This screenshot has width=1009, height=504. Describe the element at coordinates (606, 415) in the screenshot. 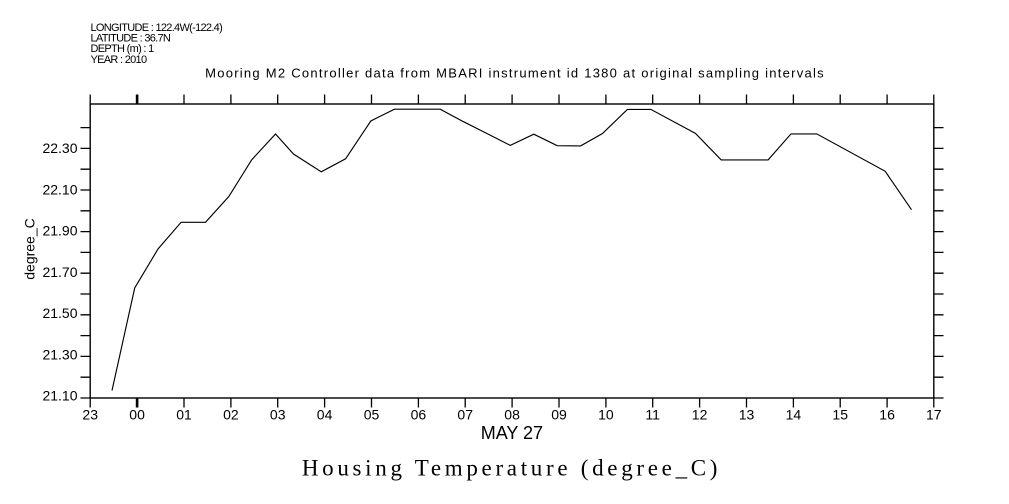

I see `svg-text: 10` at that location.